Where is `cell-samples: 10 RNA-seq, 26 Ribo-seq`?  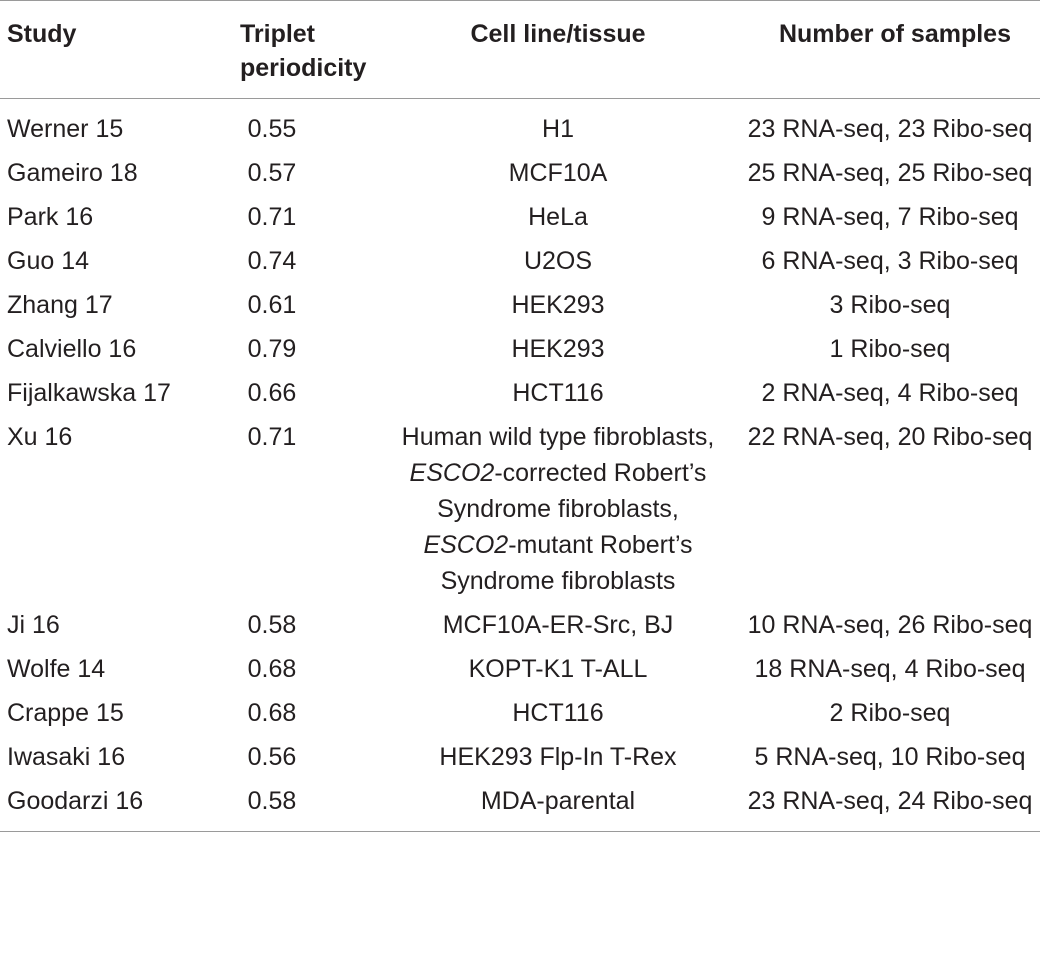 cell-samples: 10 RNA-seq, 26 Ribo-seq is located at coordinates (890, 625).